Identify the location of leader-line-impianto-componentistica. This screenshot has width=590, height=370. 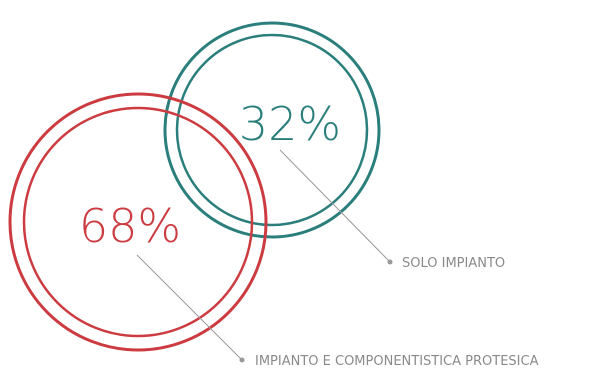
(189, 307).